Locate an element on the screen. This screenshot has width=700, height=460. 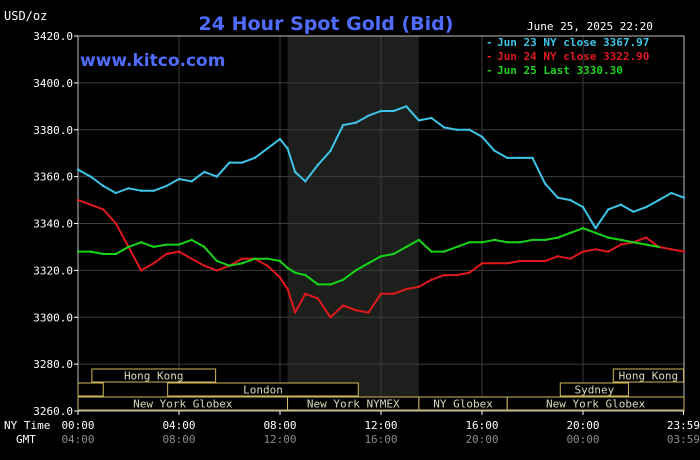
y-tick-label: 3360.0 is located at coordinates (53, 177).